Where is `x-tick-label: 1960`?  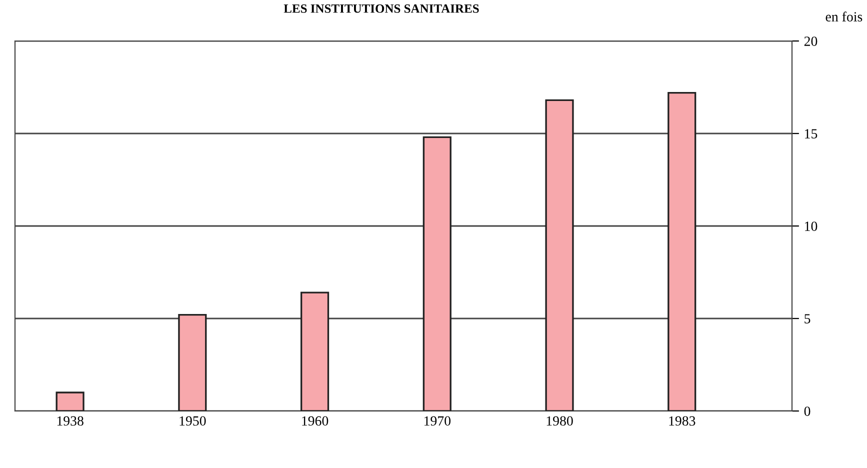
x-tick-label: 1960 is located at coordinates (315, 421).